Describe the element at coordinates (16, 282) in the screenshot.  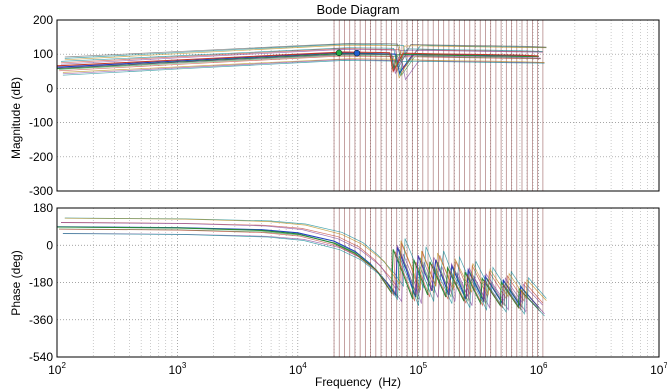
I see `phase-axis-label: Phase (deg)` at that location.